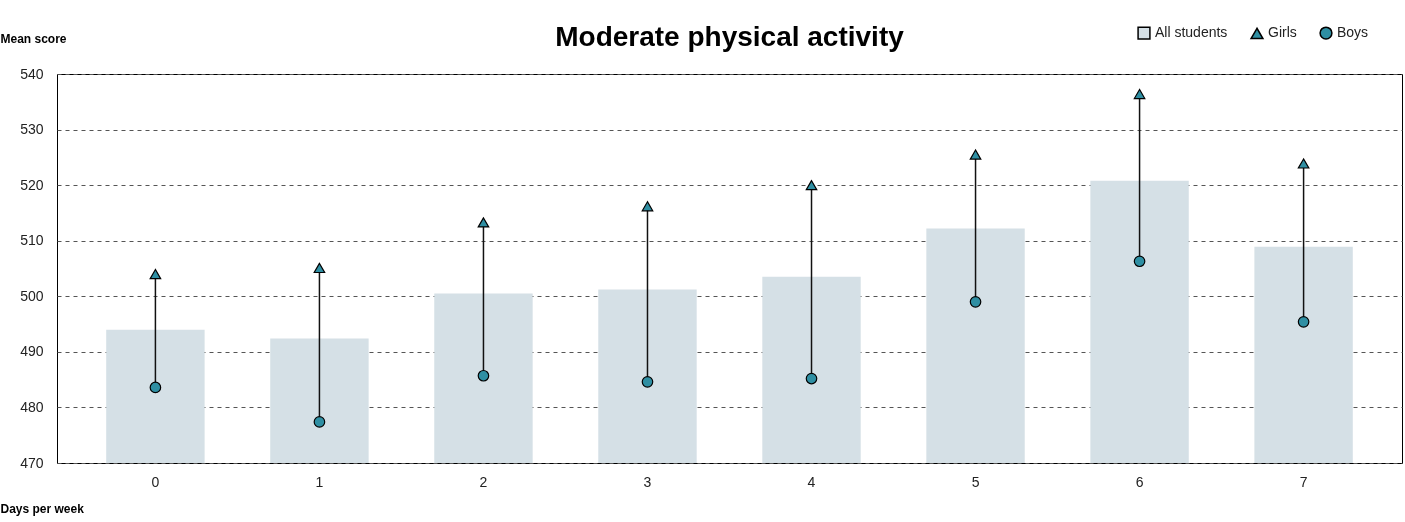  I want to click on y-tick-label: 500, so click(32, 295).